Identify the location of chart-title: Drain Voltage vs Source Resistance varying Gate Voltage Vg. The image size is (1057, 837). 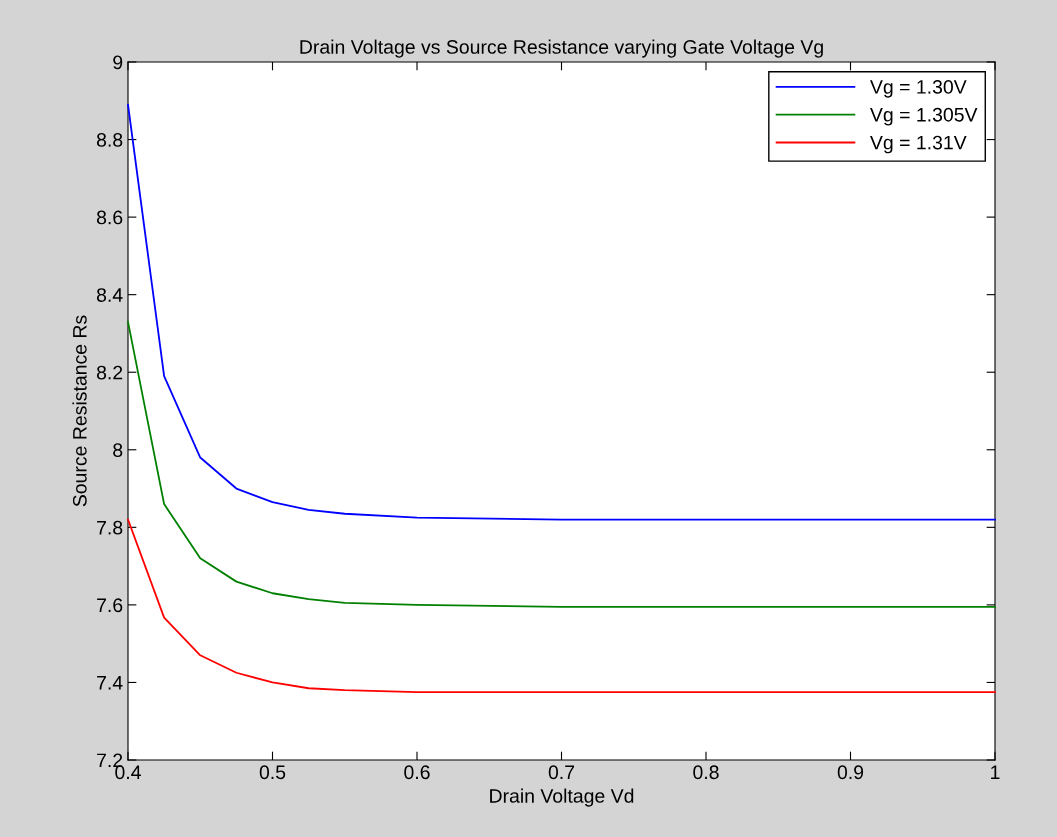
(561, 48).